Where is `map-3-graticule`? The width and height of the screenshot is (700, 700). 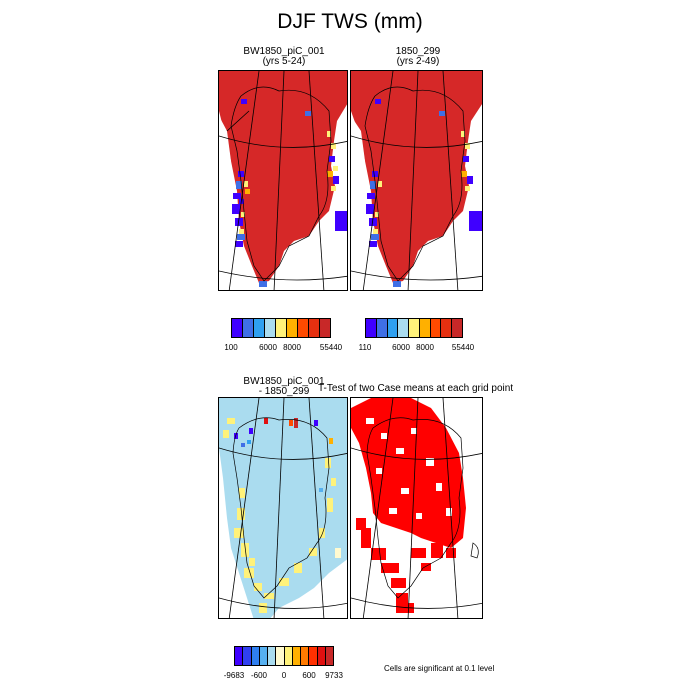
map-3-graticule is located at coordinates (283, 508).